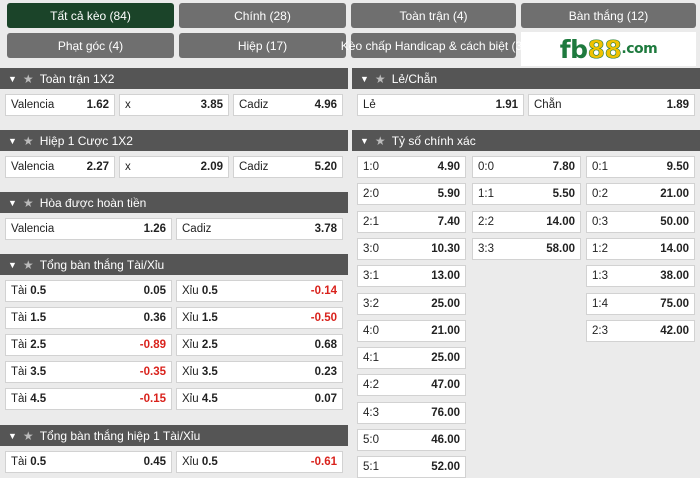 This screenshot has width=700, height=478. What do you see at coordinates (88, 372) in the screenshot?
I see `over-odds-cell: Tài 3.5 -0.35` at bounding box center [88, 372].